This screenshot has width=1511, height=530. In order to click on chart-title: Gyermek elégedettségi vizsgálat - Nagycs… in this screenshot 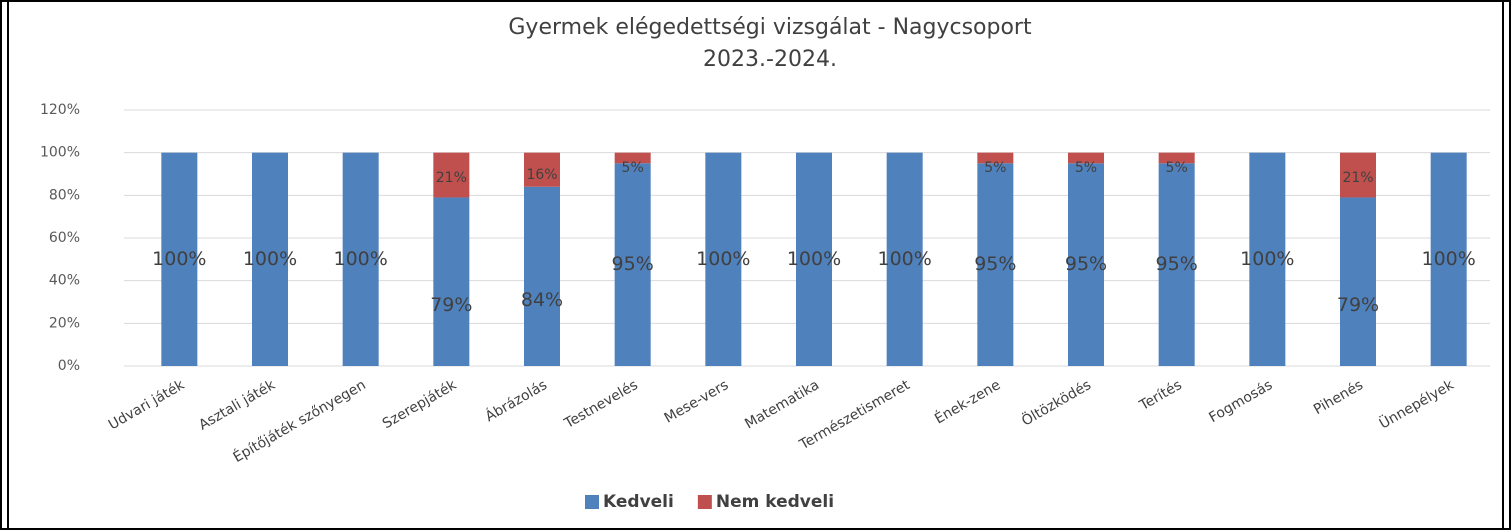, I will do `click(770, 27)`.